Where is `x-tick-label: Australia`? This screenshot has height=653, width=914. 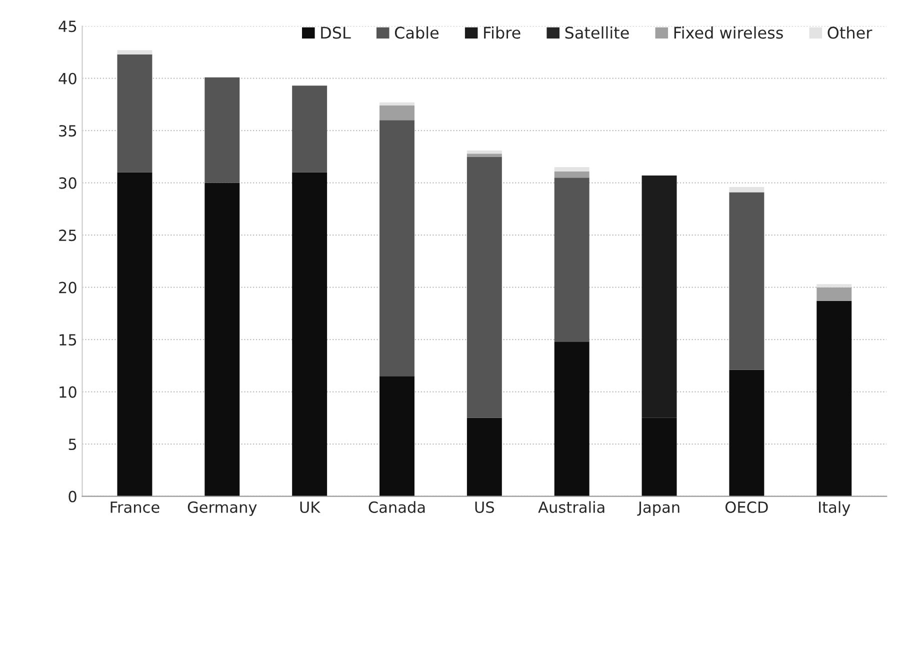
x-tick-label: Australia is located at coordinates (571, 507).